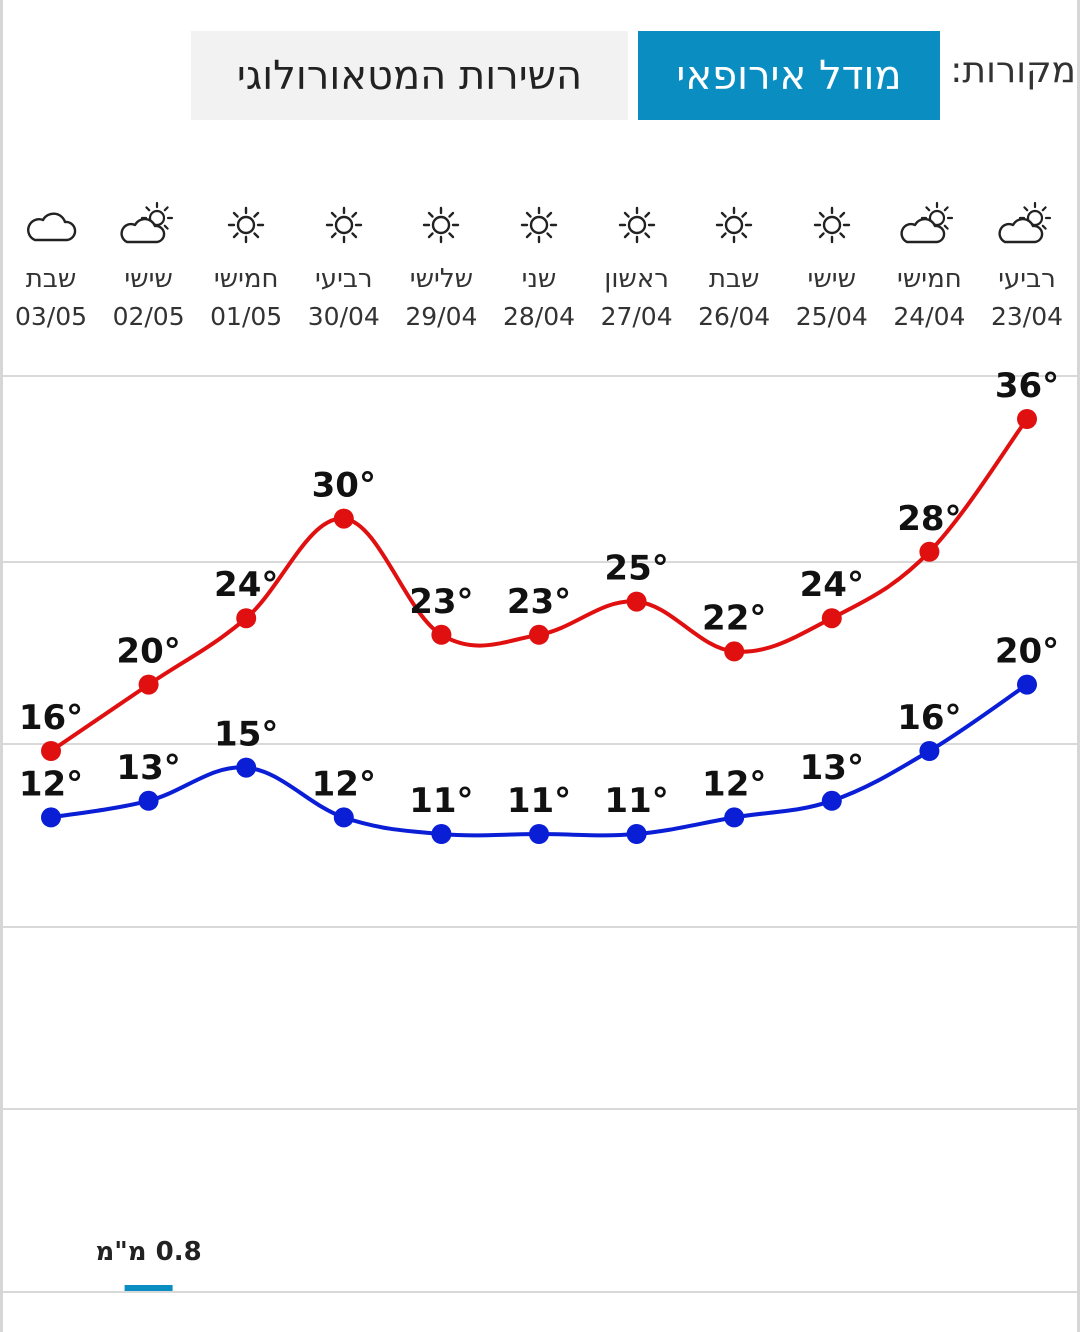  What do you see at coordinates (148, 1252) in the screenshot?
I see `precipitation-label: 0.8 מ"מ` at bounding box center [148, 1252].